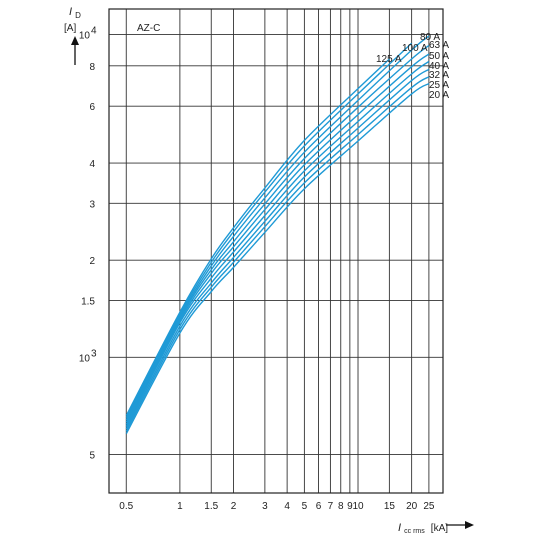  I want to click on y-tick-exponent: 4, so click(94, 31).